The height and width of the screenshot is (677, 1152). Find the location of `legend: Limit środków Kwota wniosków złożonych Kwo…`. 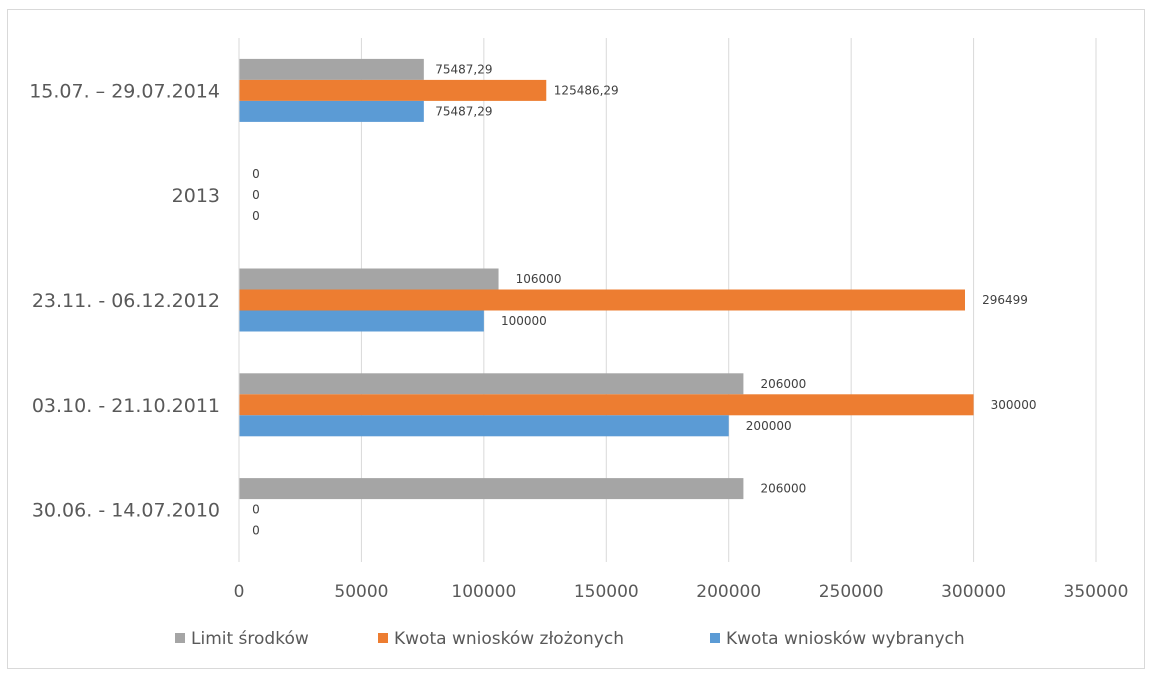

legend: Limit środków Kwota wniosków złożonych Kwo… is located at coordinates (570, 639).